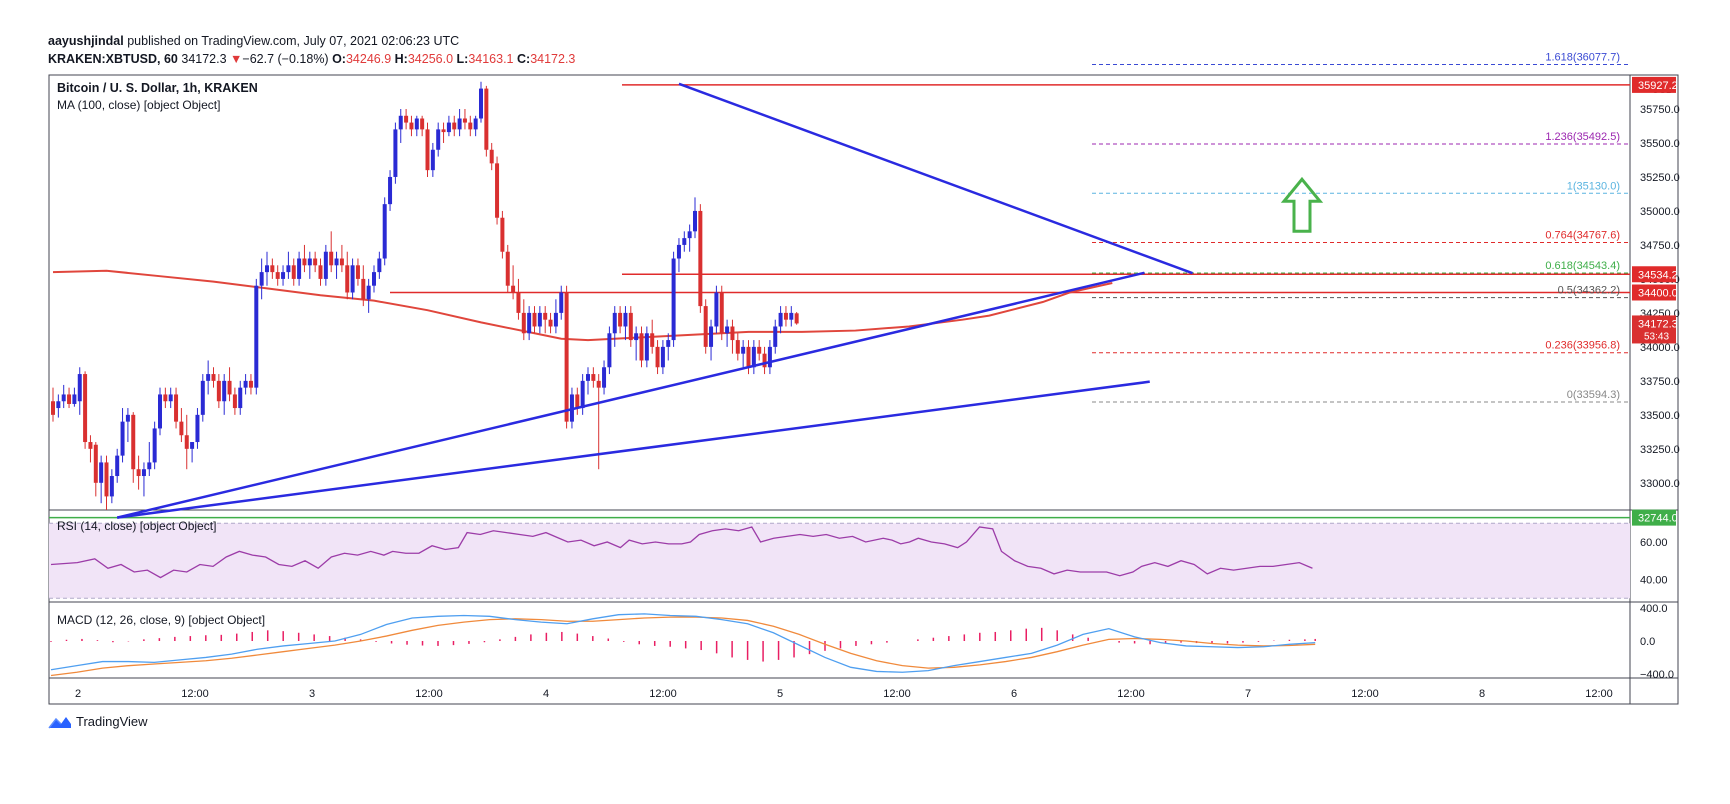 This screenshot has height=804, width=1730. I want to click on fib-label: 0.5(34362.2), so click(1589, 291).